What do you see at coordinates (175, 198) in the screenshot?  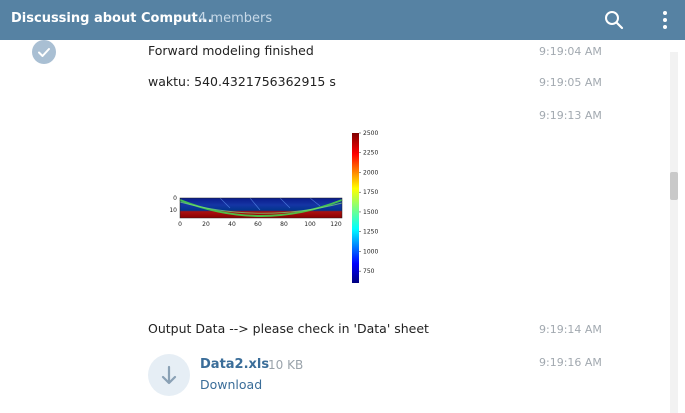 I see `y-tick-label: 0` at bounding box center [175, 198].